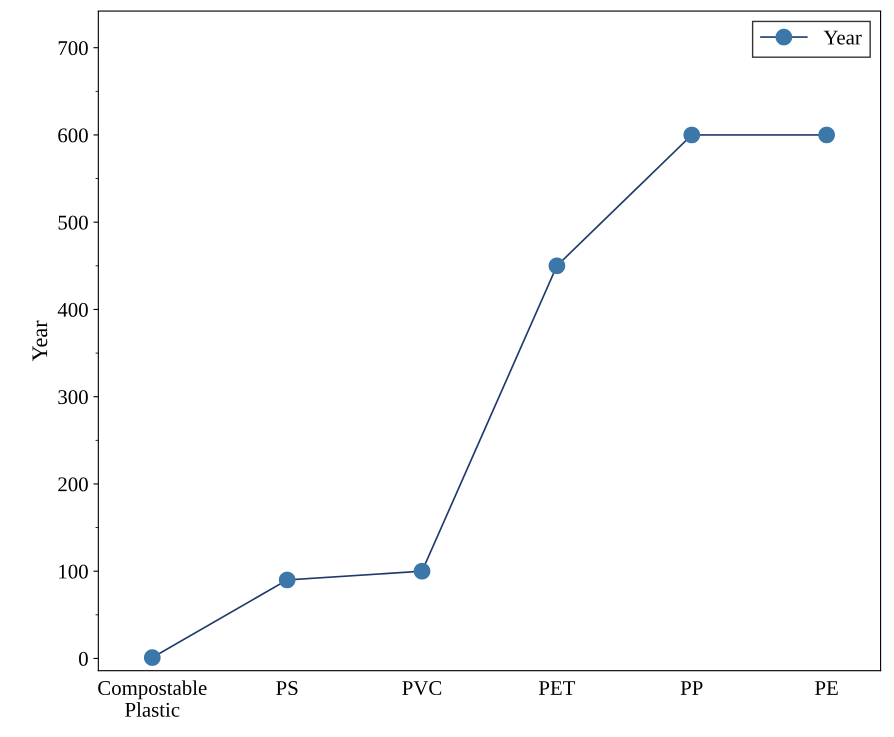 This screenshot has height=737, width=894. Describe the element at coordinates (73, 223) in the screenshot. I see `y-tick-label: 500` at that location.